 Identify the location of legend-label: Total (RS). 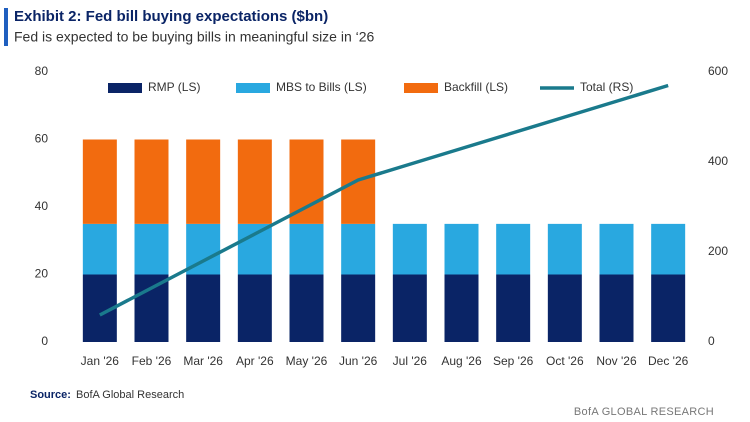
(606, 87).